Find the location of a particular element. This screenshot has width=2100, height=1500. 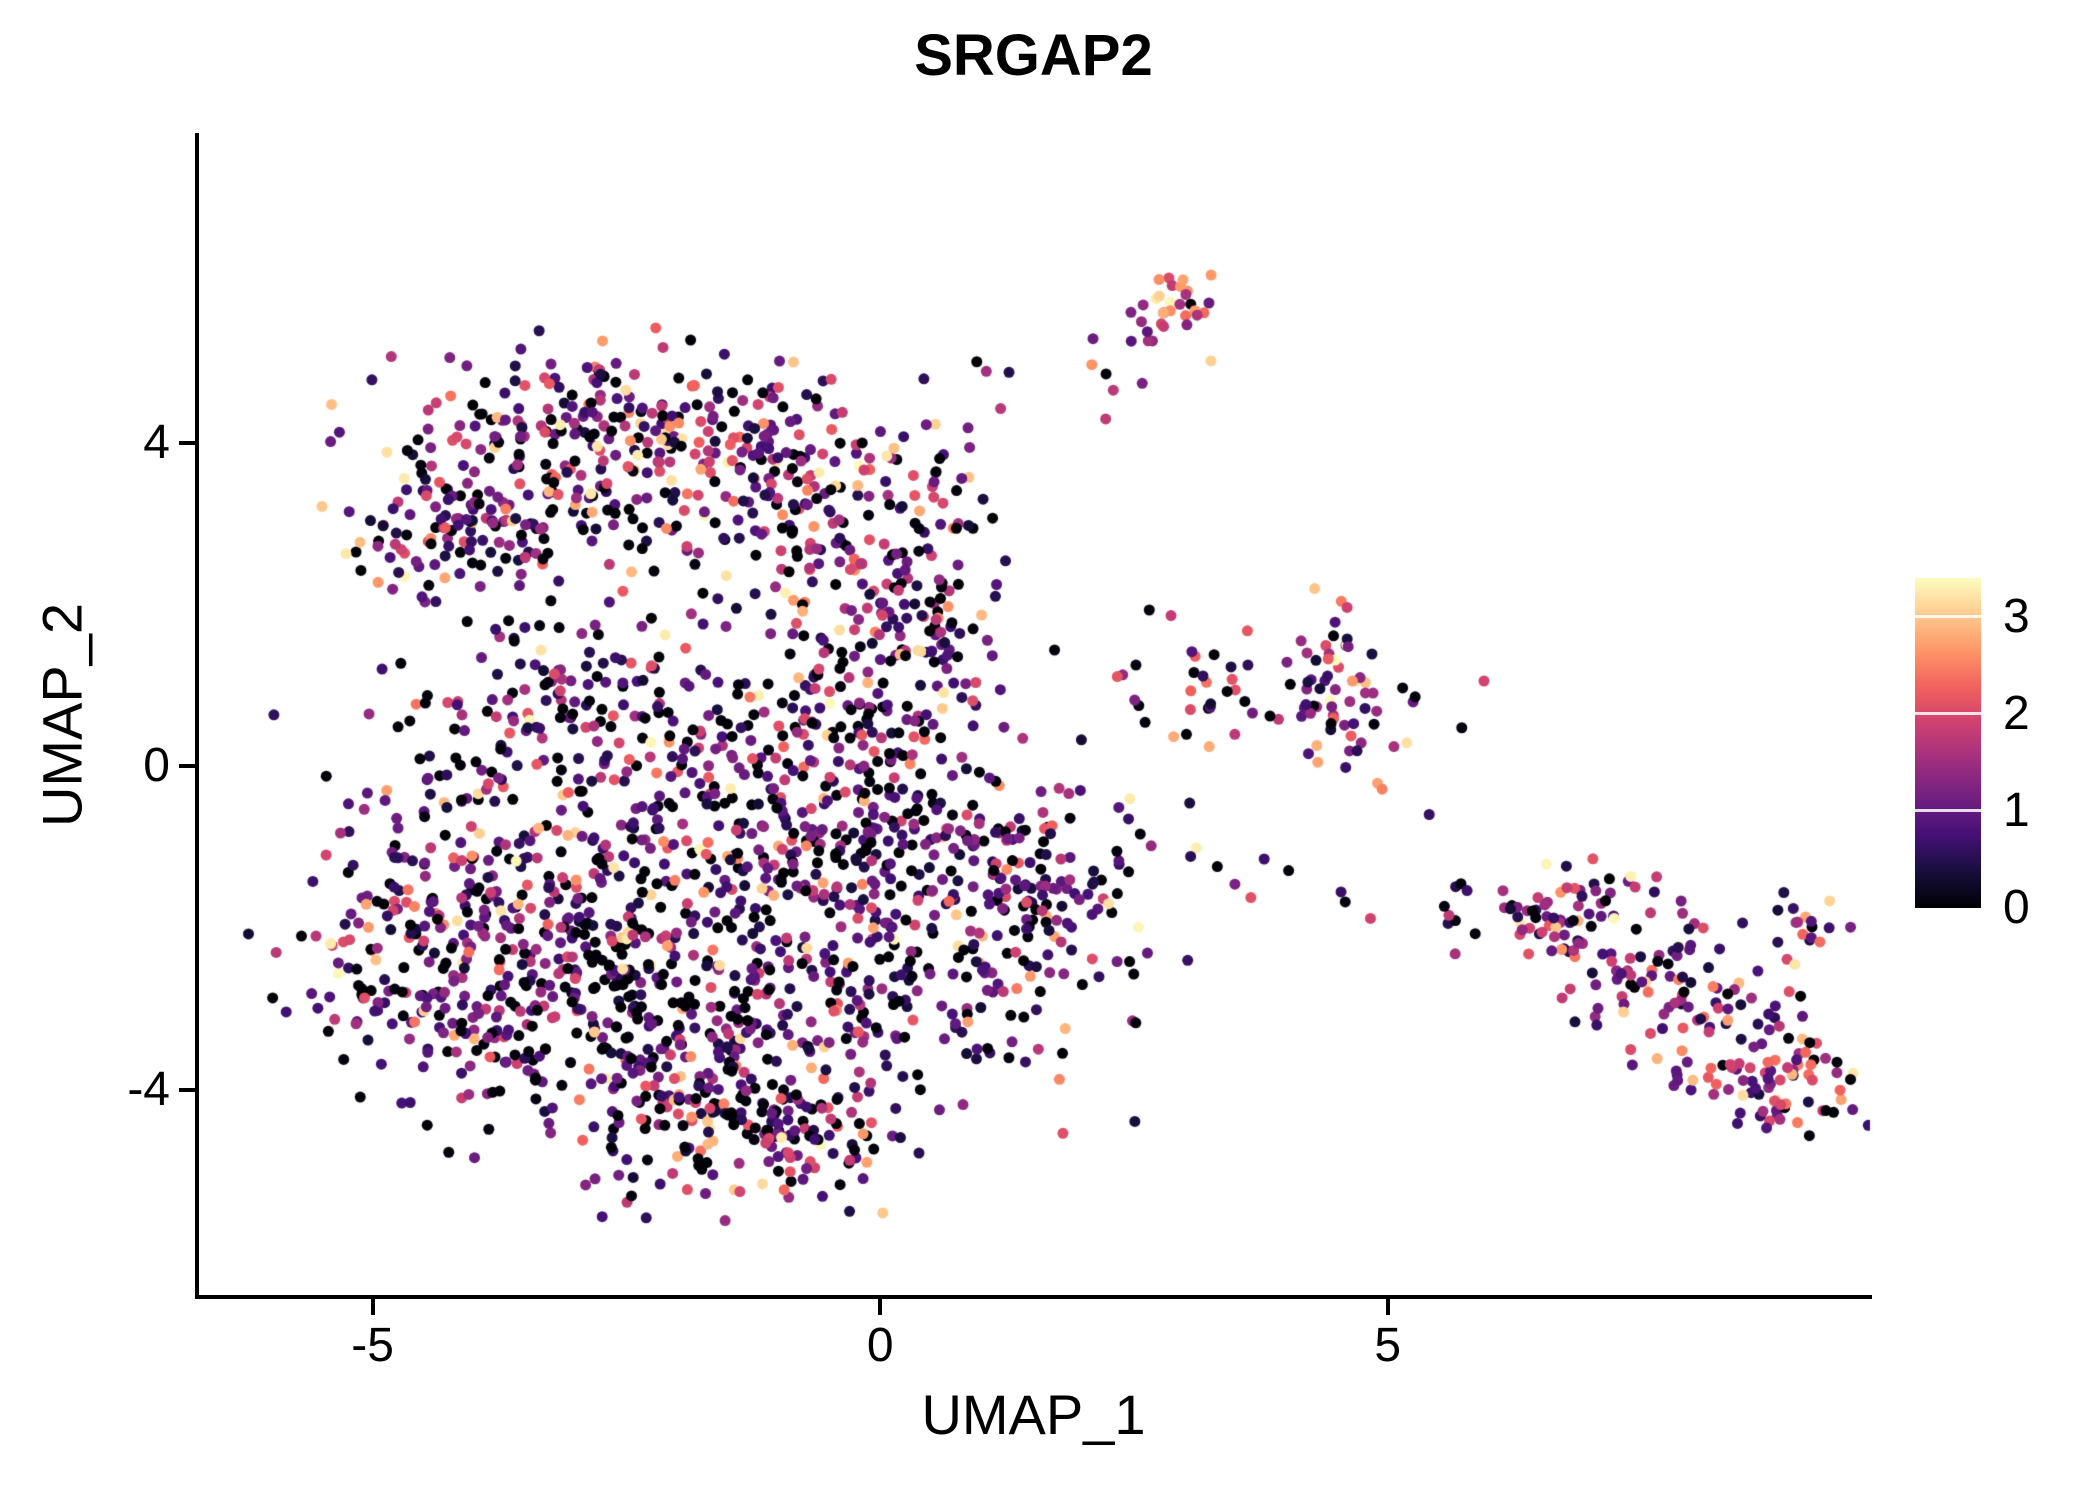

y-axis-tick-label: -4 is located at coordinates (148, 1090).